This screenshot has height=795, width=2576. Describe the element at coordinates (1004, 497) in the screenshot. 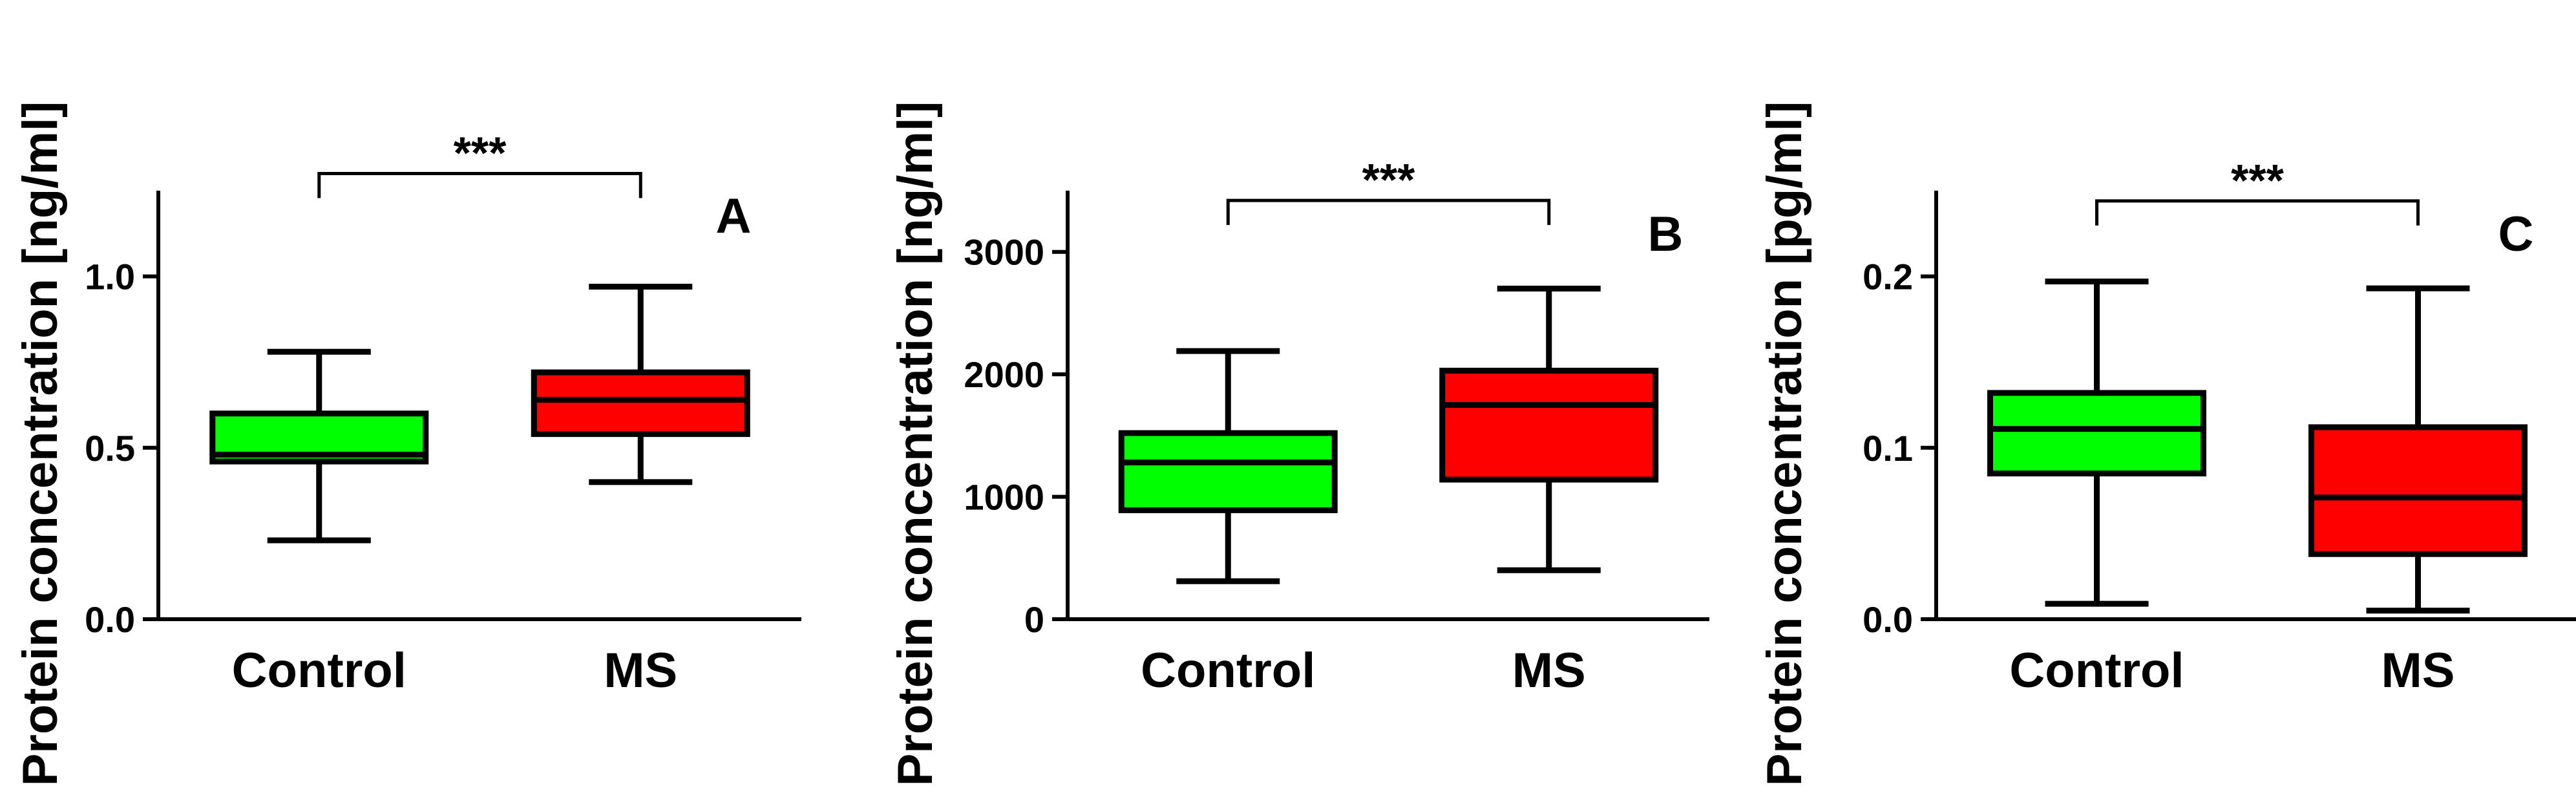

I see `y-tick-label: 1000` at that location.